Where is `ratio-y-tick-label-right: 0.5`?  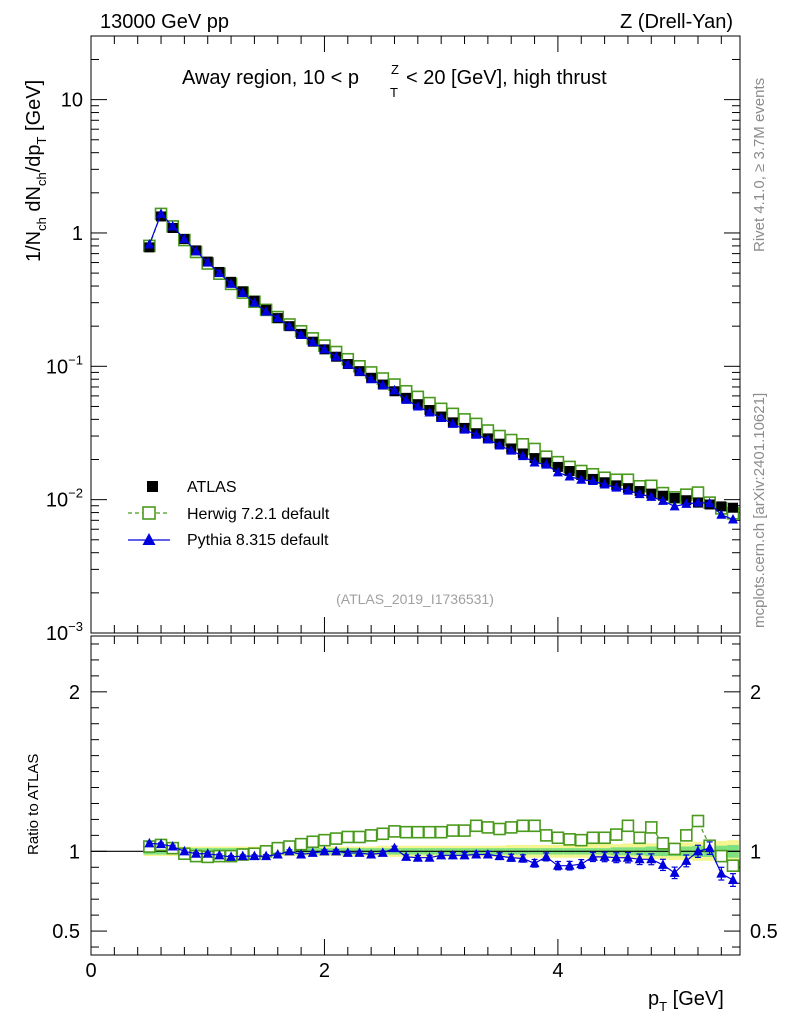 ratio-y-tick-label-right: 0.5 is located at coordinates (764, 932).